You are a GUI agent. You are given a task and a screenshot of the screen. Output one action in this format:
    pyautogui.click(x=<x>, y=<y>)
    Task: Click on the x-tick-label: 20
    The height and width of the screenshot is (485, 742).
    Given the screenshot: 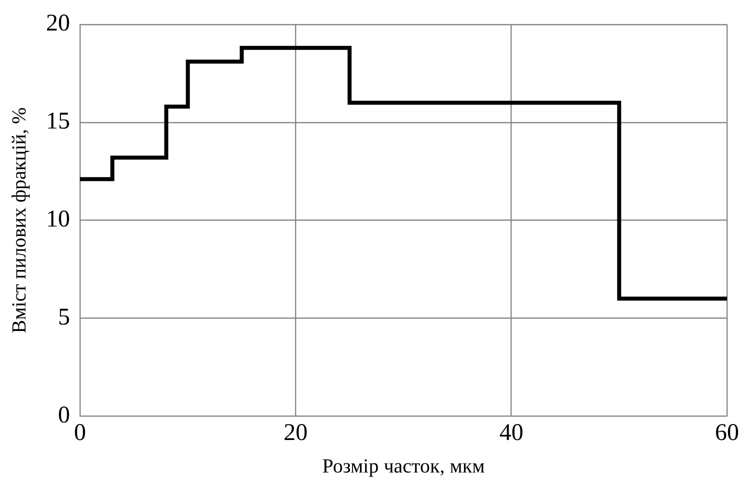 What is the action you would take?
    pyautogui.click(x=296, y=433)
    